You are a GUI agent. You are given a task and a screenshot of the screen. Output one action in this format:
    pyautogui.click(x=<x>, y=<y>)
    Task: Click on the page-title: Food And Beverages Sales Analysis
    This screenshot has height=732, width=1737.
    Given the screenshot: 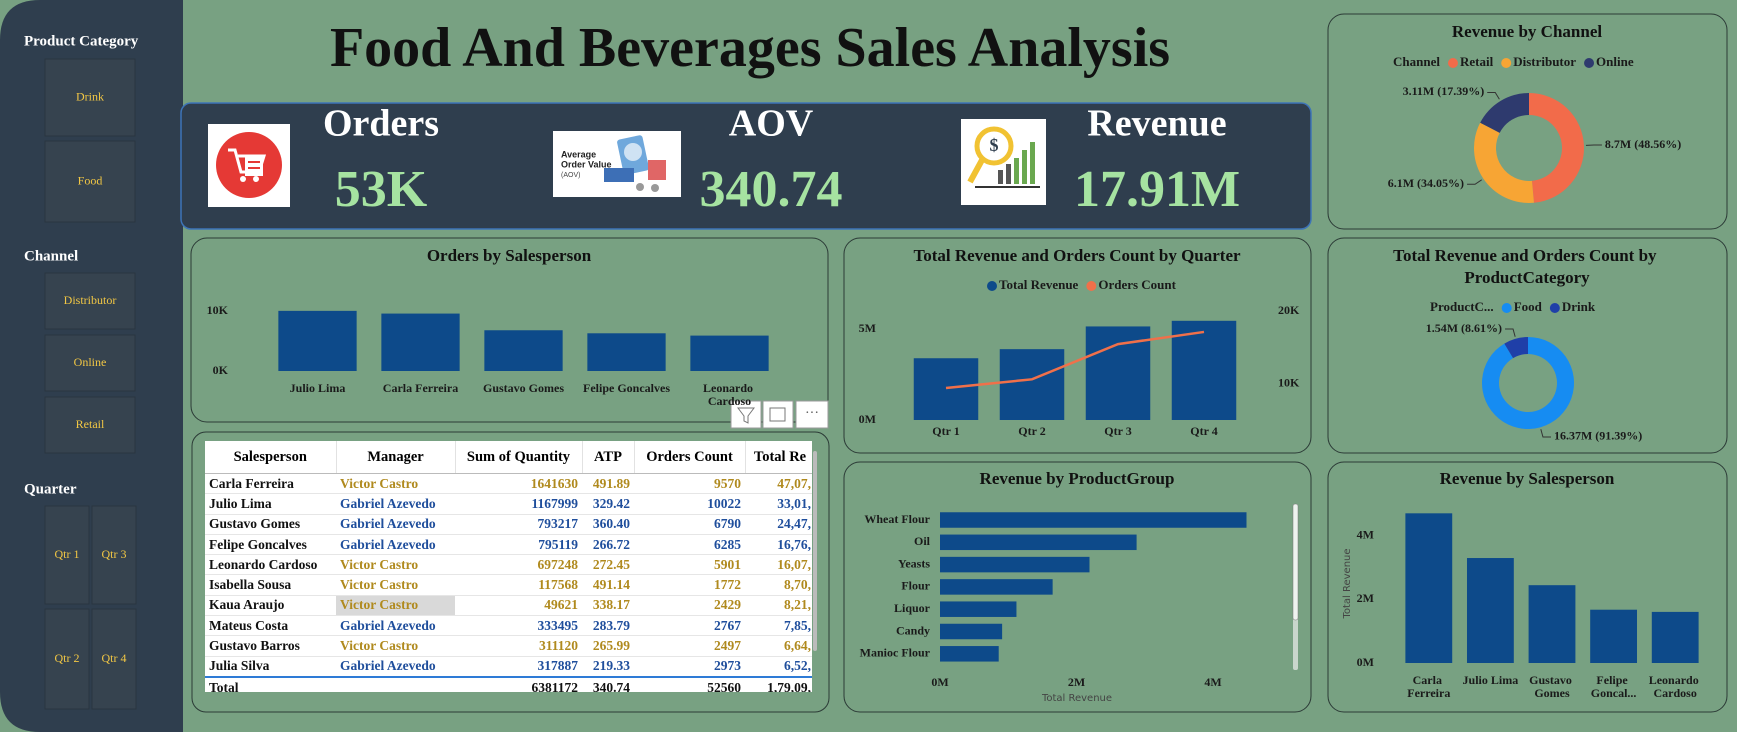 What is the action you would take?
    pyautogui.click(x=750, y=48)
    